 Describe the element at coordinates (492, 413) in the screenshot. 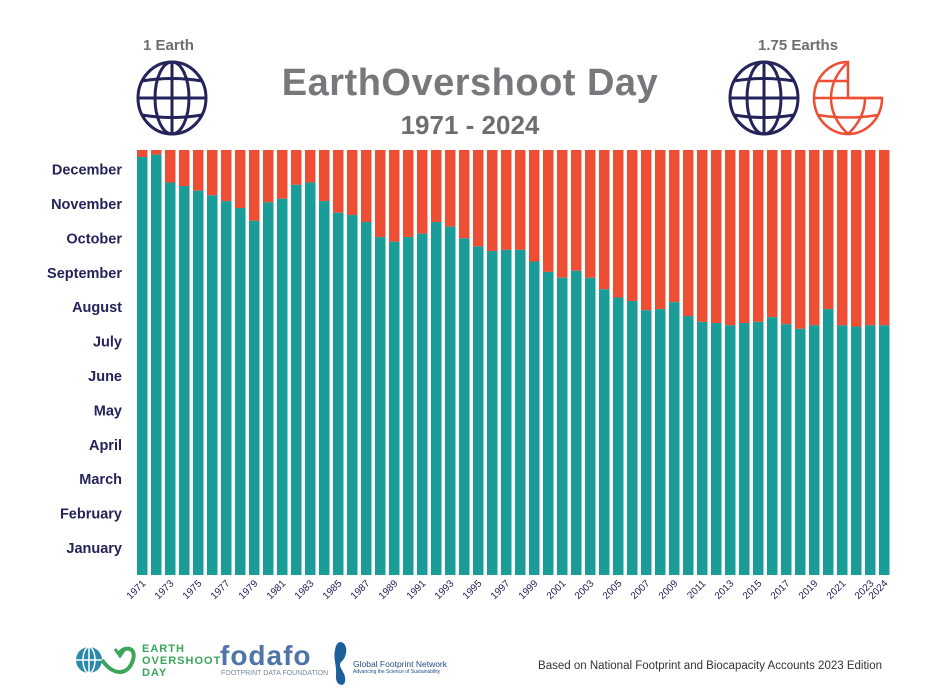

I see `budget-bar-1996` at that location.